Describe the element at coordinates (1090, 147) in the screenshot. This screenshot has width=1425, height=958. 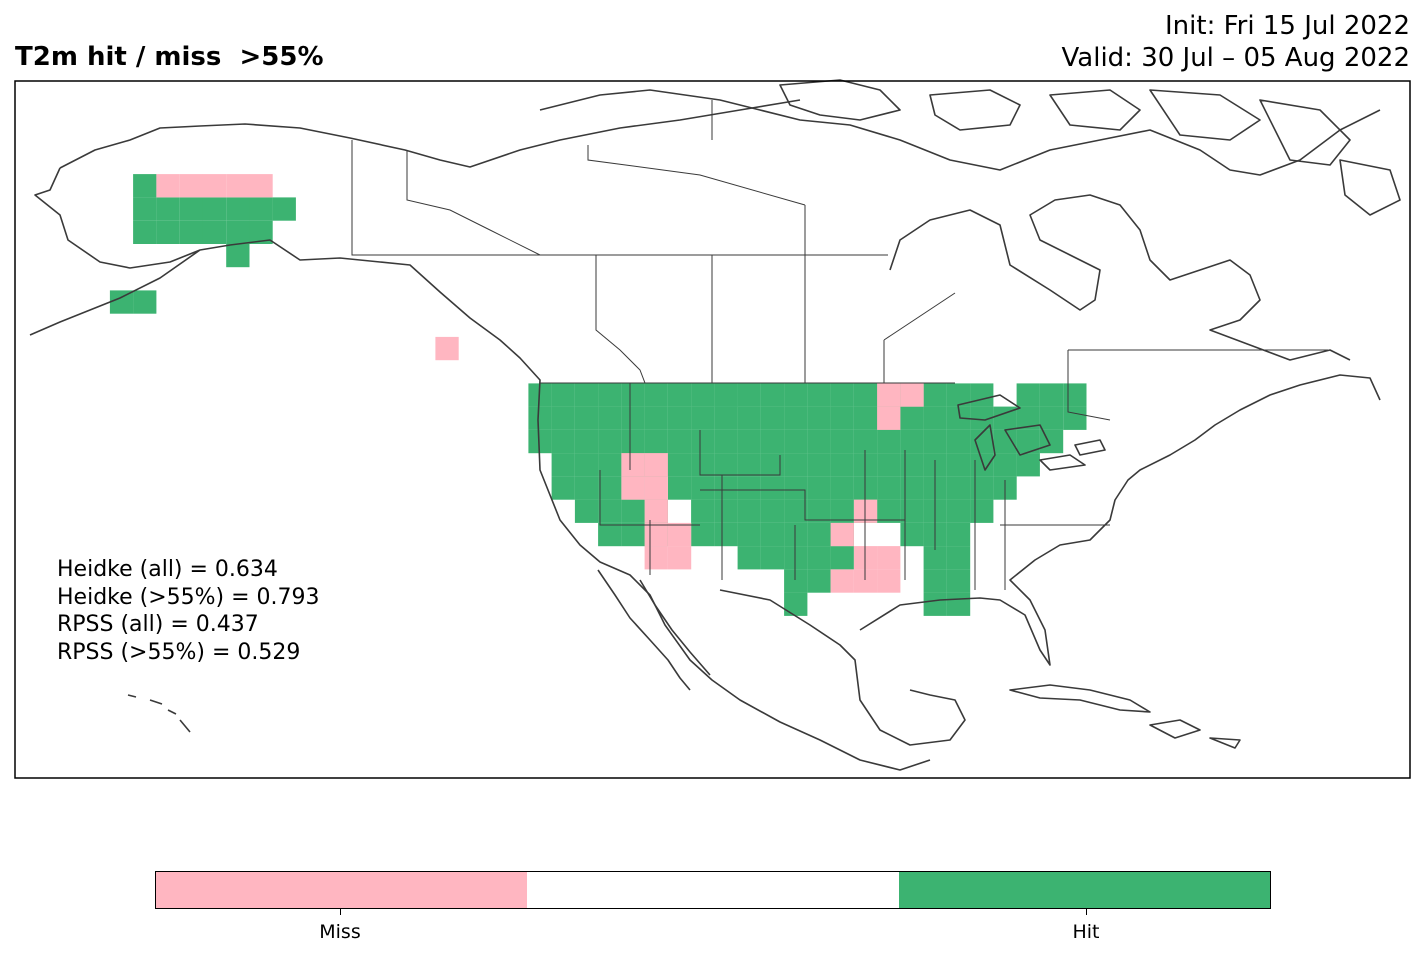
I see `coastline-islands` at that location.